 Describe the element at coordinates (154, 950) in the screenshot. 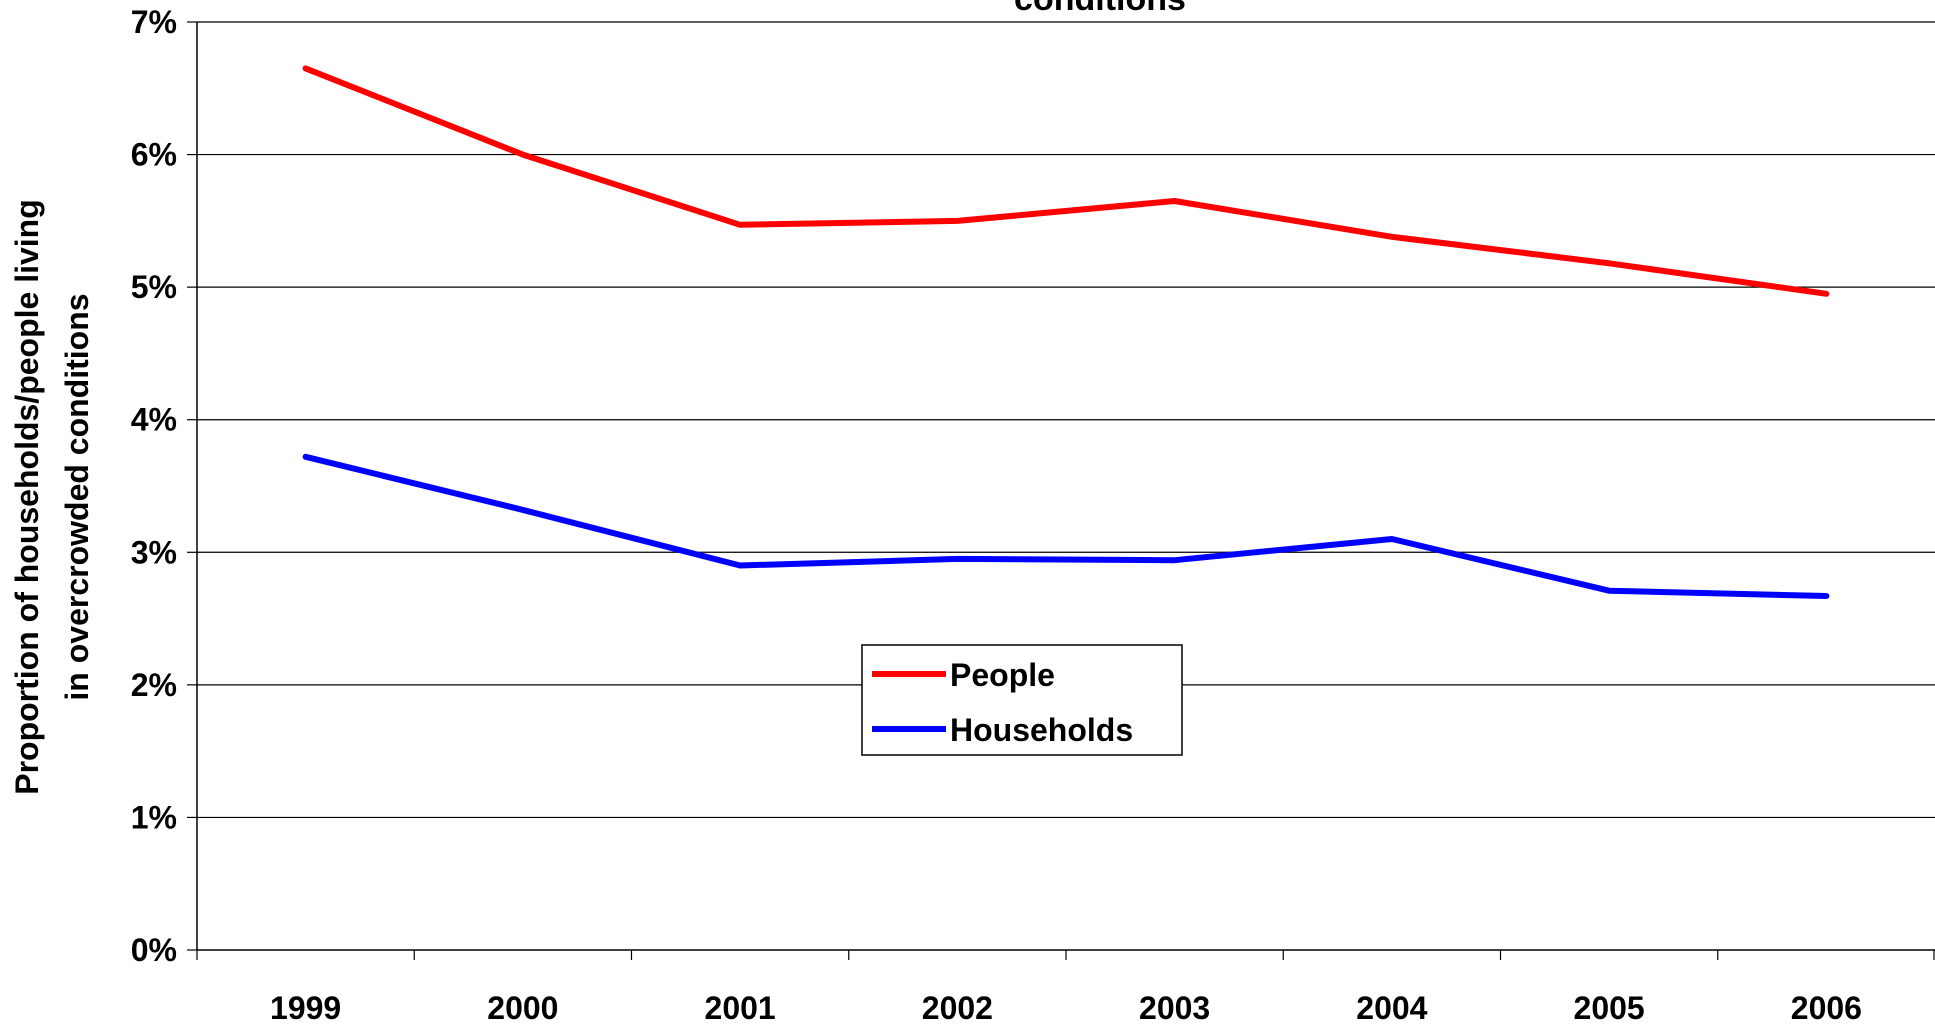

I see `y-tick-label: 0%` at that location.